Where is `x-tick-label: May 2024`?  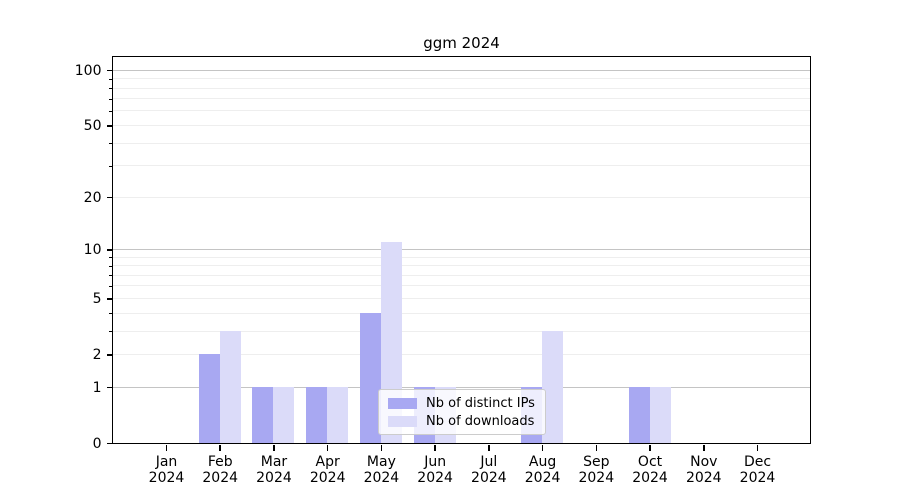
x-tick-label: May 2024 is located at coordinates (381, 470).